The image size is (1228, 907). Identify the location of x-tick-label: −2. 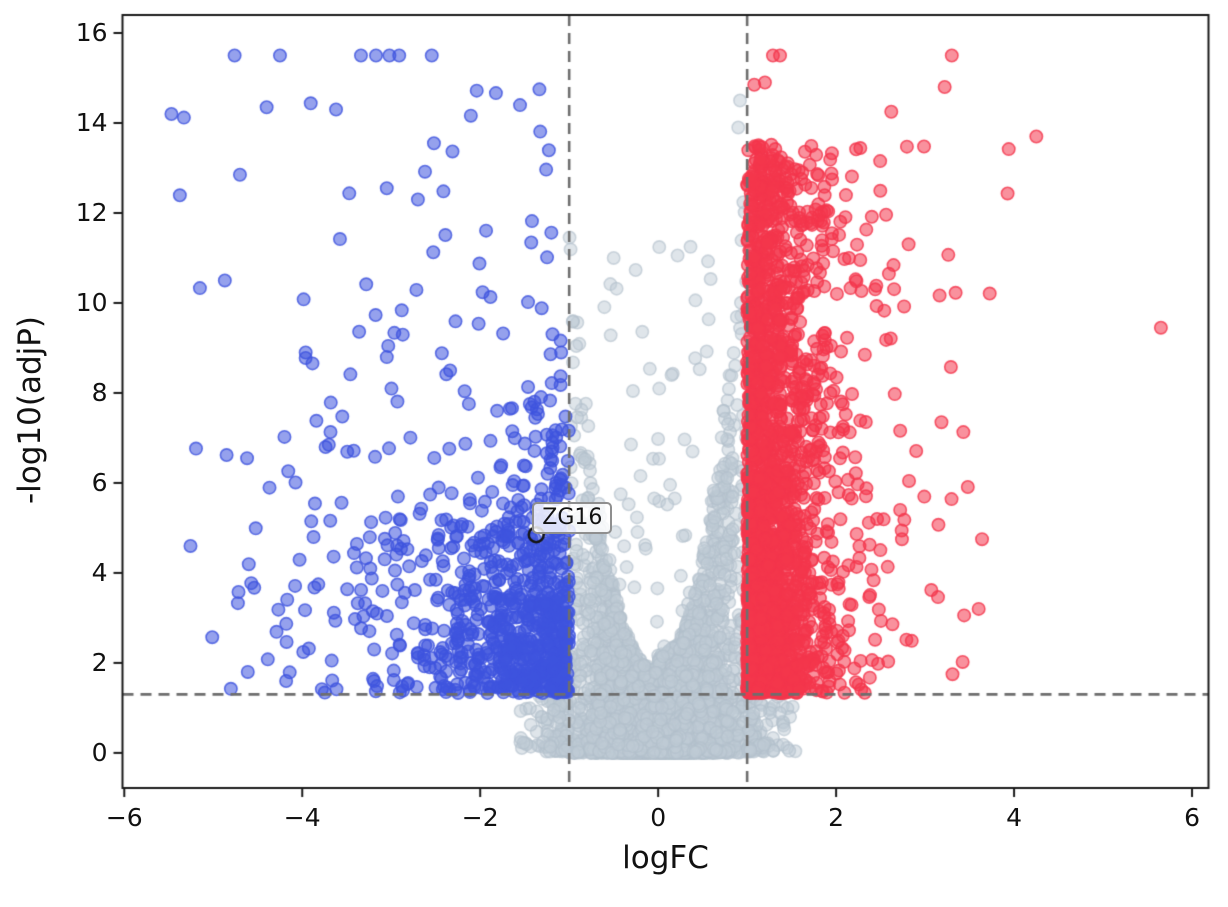
(480, 817).